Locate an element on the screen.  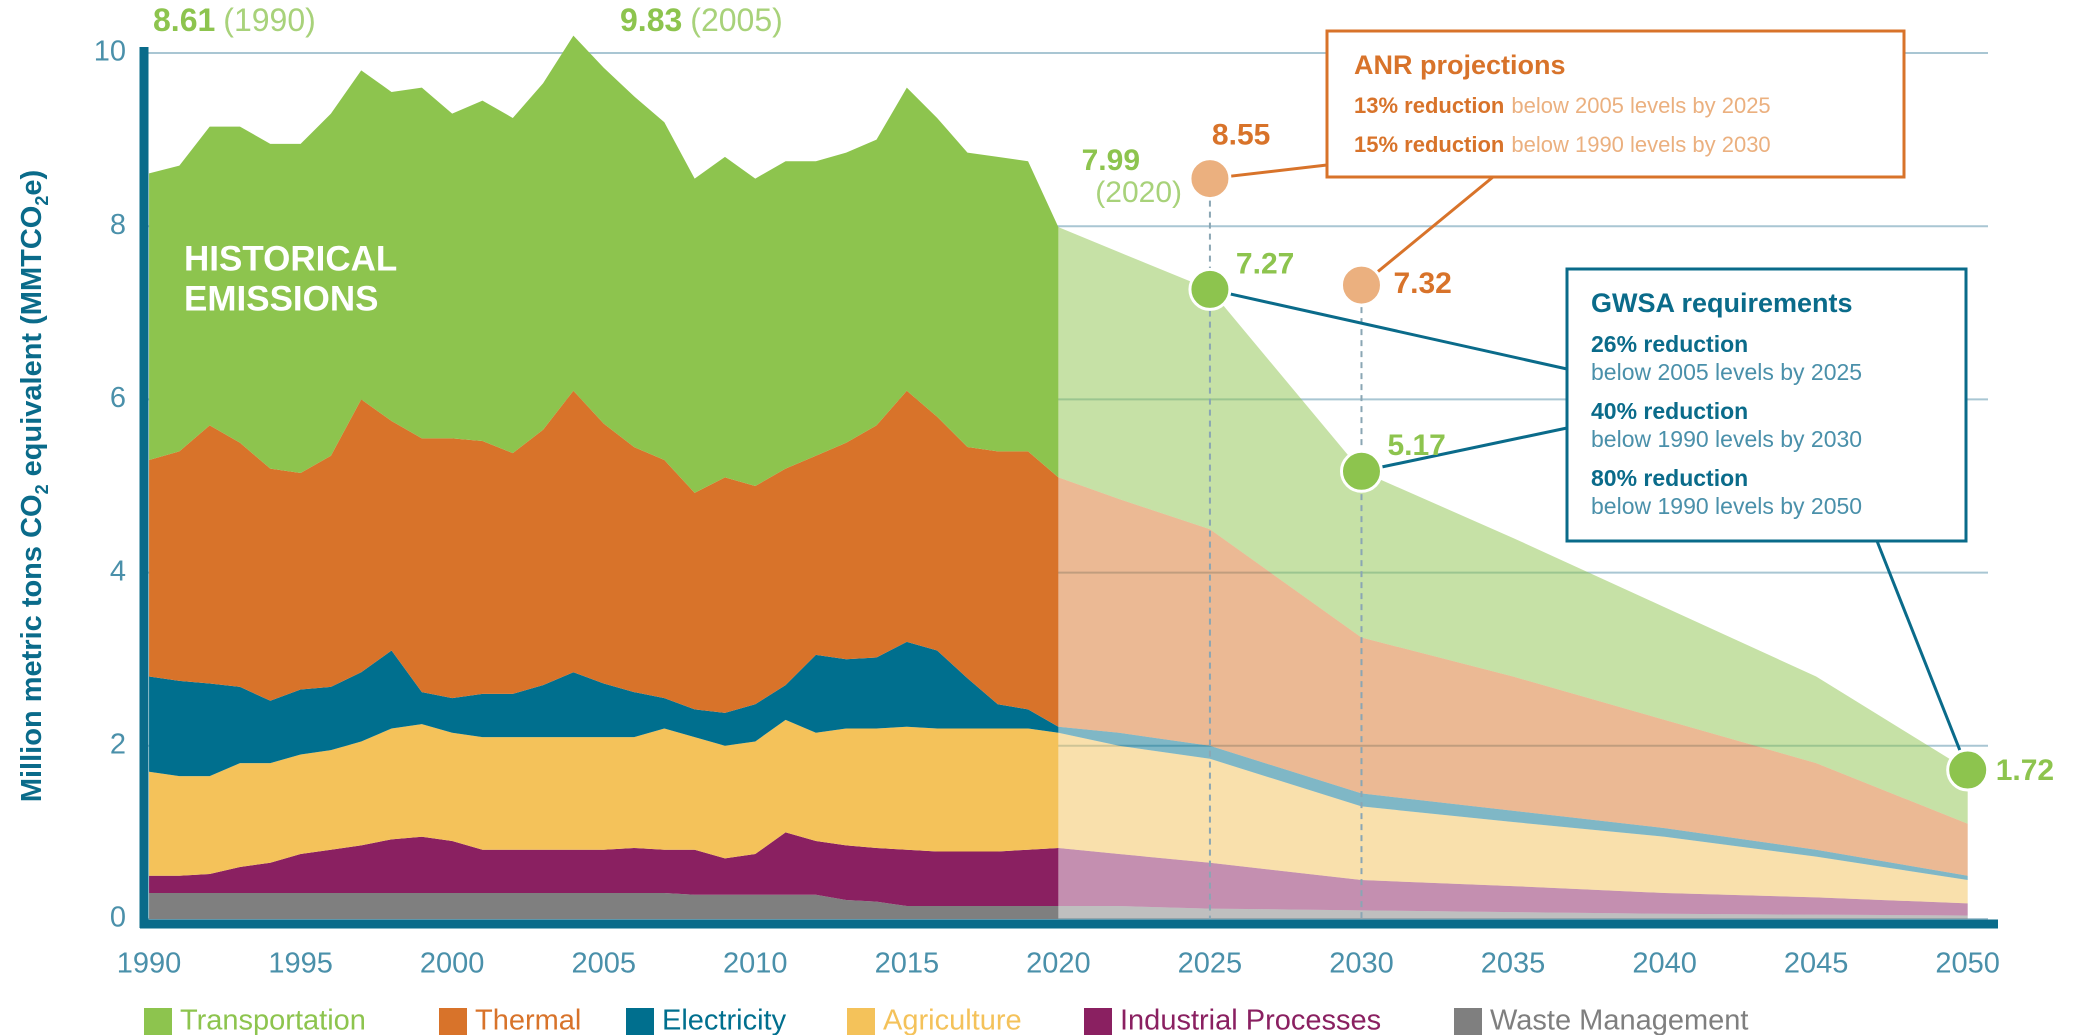
legend-label: Thermal is located at coordinates (528, 1020).